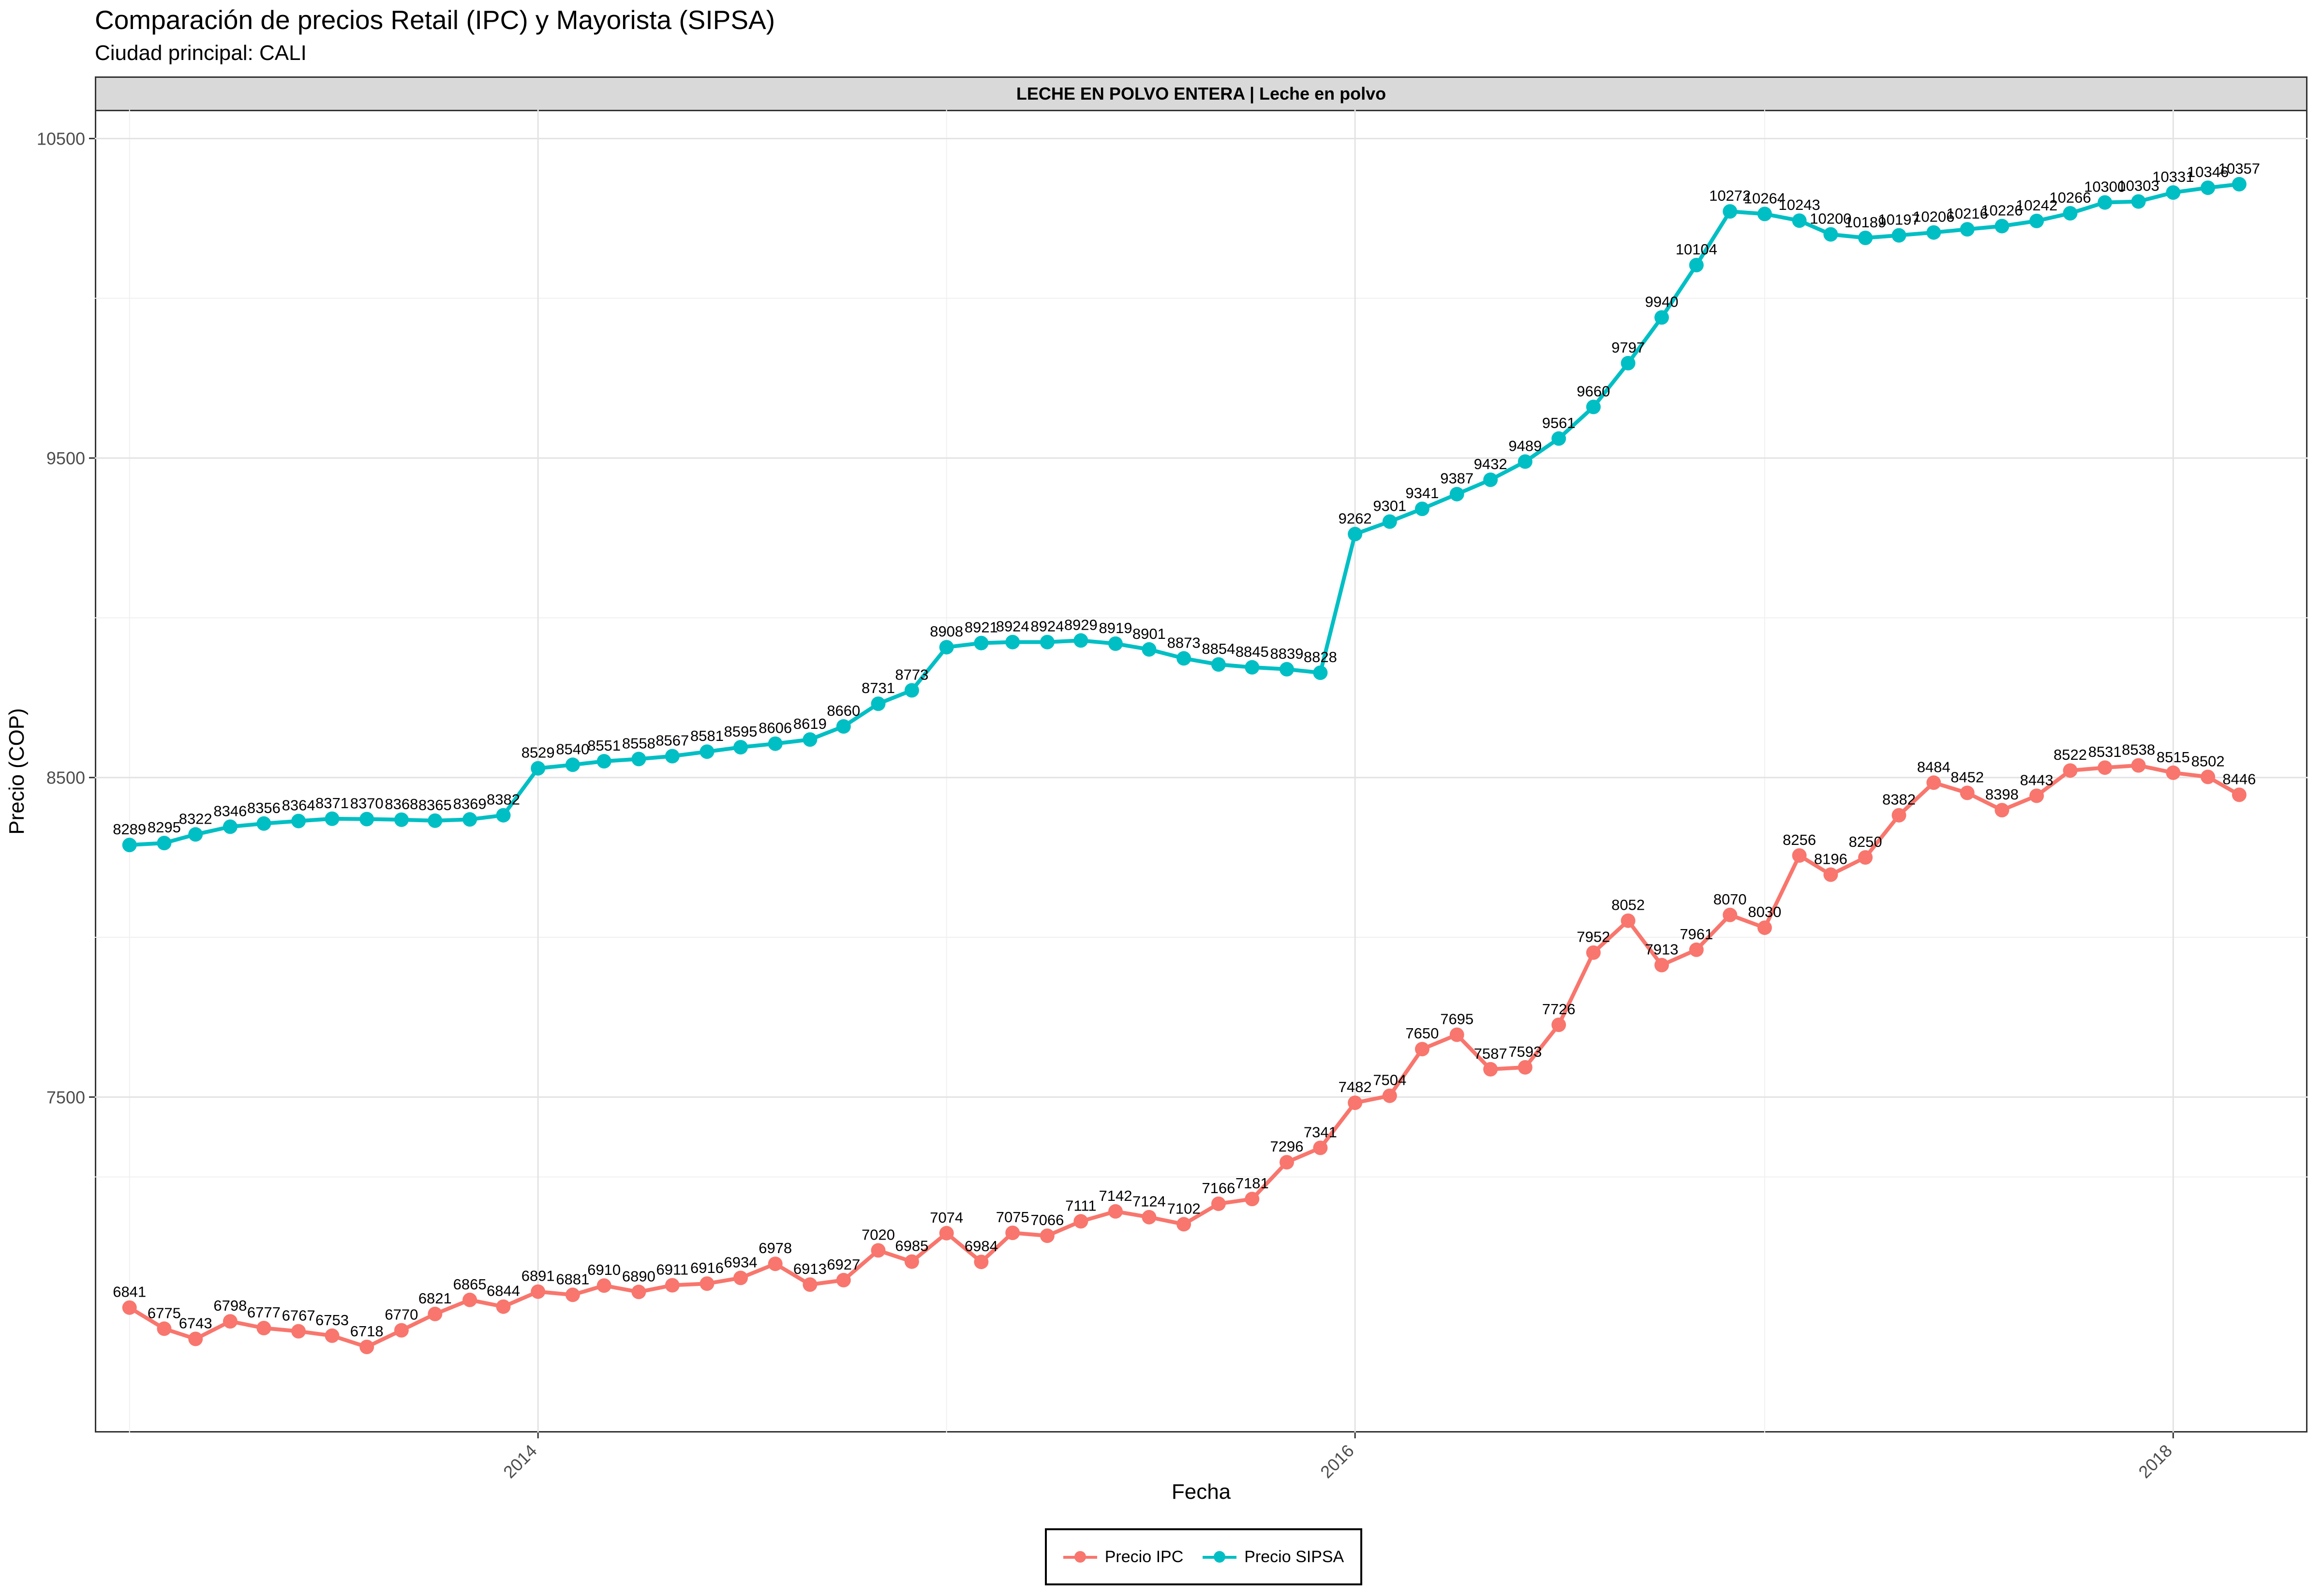 This screenshot has width=2322, height=1596. I want to click on data-label: 8929, so click(1081, 624).